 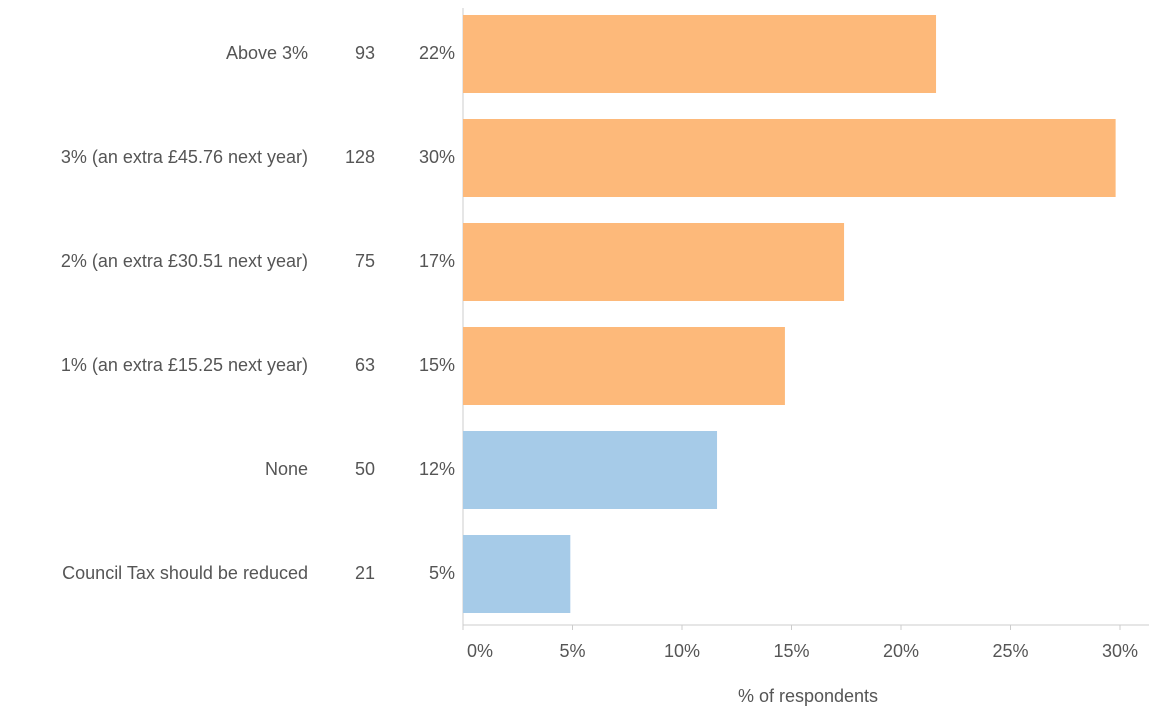 What do you see at coordinates (365, 261) in the screenshot?
I see `count-label: 75` at bounding box center [365, 261].